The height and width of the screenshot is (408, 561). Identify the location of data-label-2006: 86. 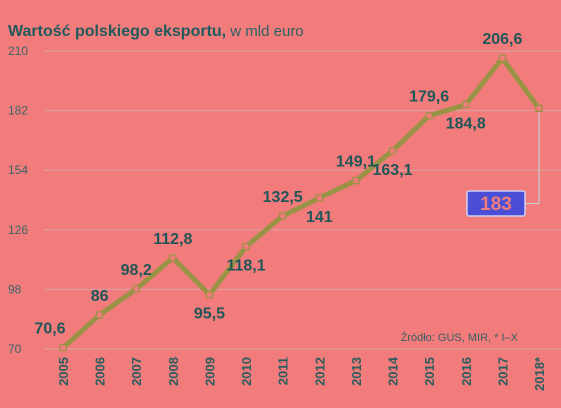
(100, 296).